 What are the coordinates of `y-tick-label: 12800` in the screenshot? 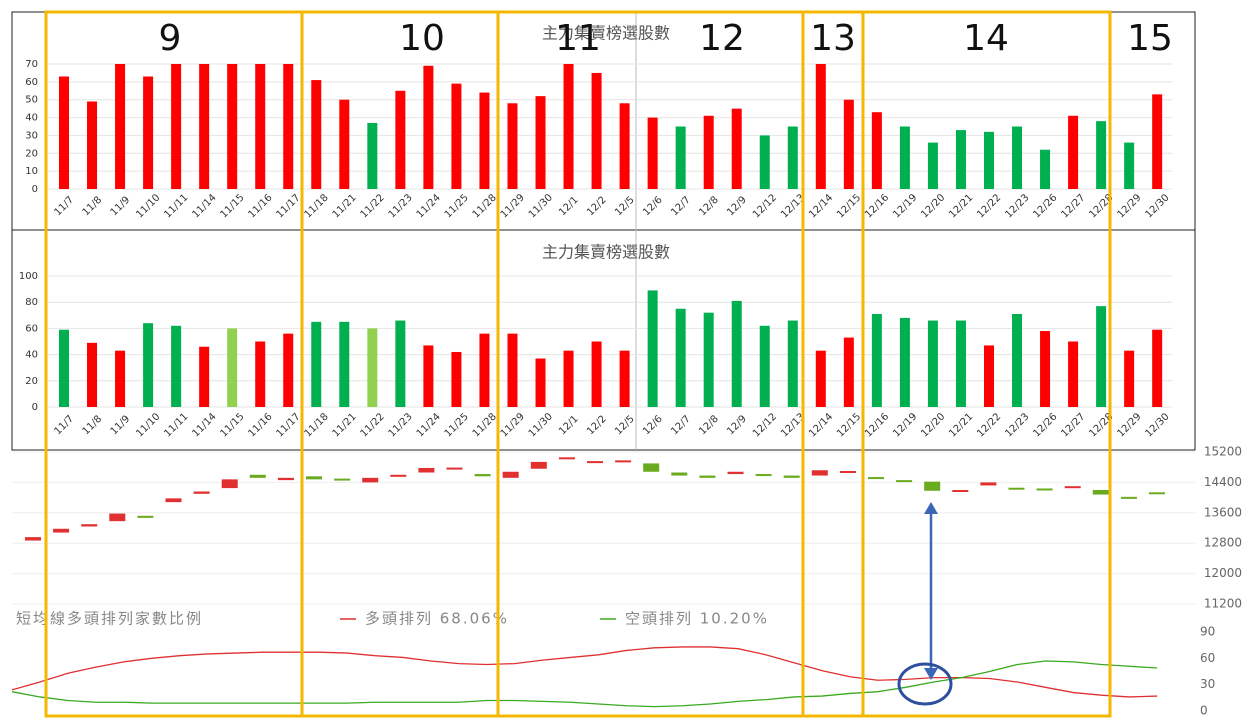 It's located at (1223, 543).